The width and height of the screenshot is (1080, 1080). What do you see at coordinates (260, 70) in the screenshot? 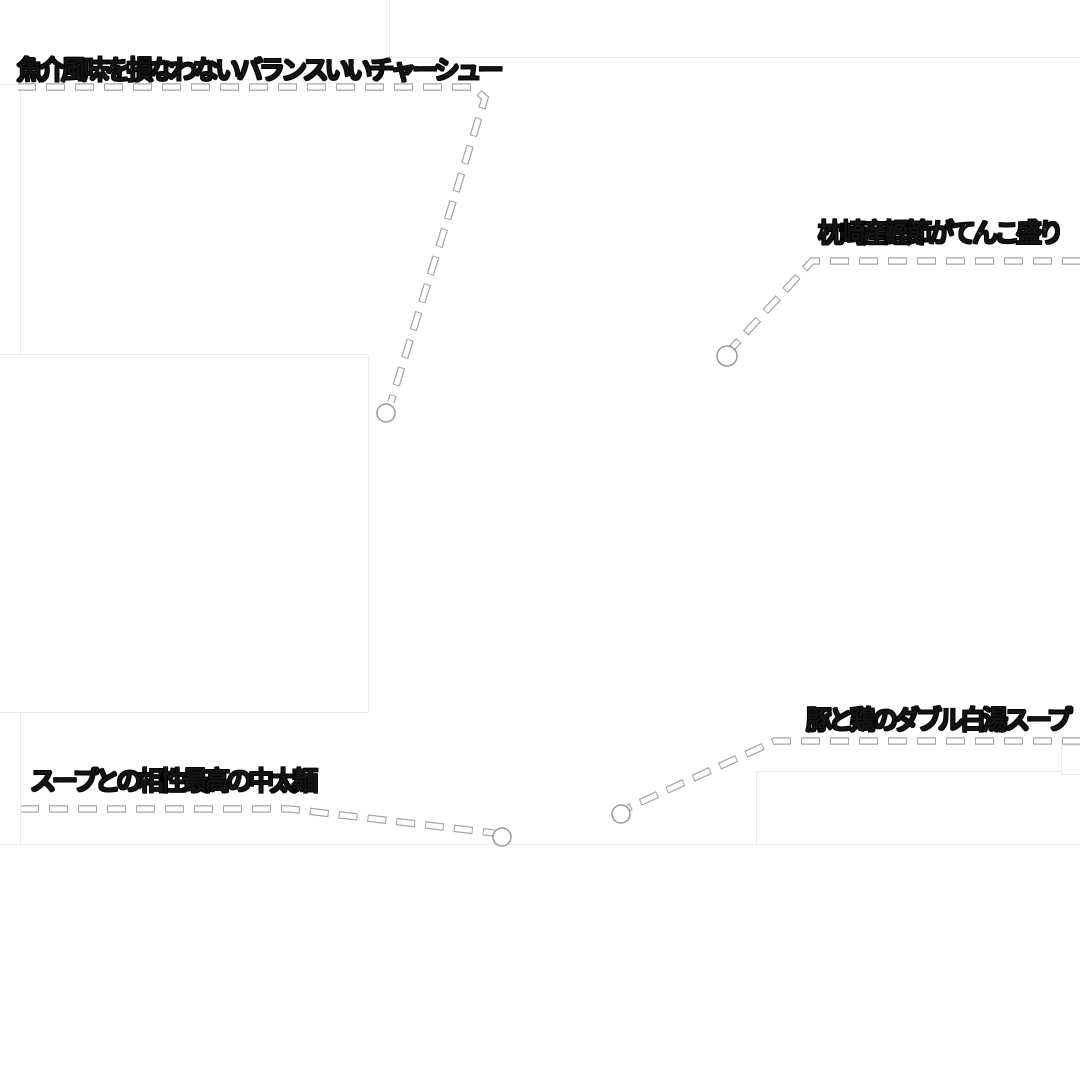
I see `callout-label-chashu: 魚介風味を損なわないバランスいいチャーシュー` at bounding box center [260, 70].